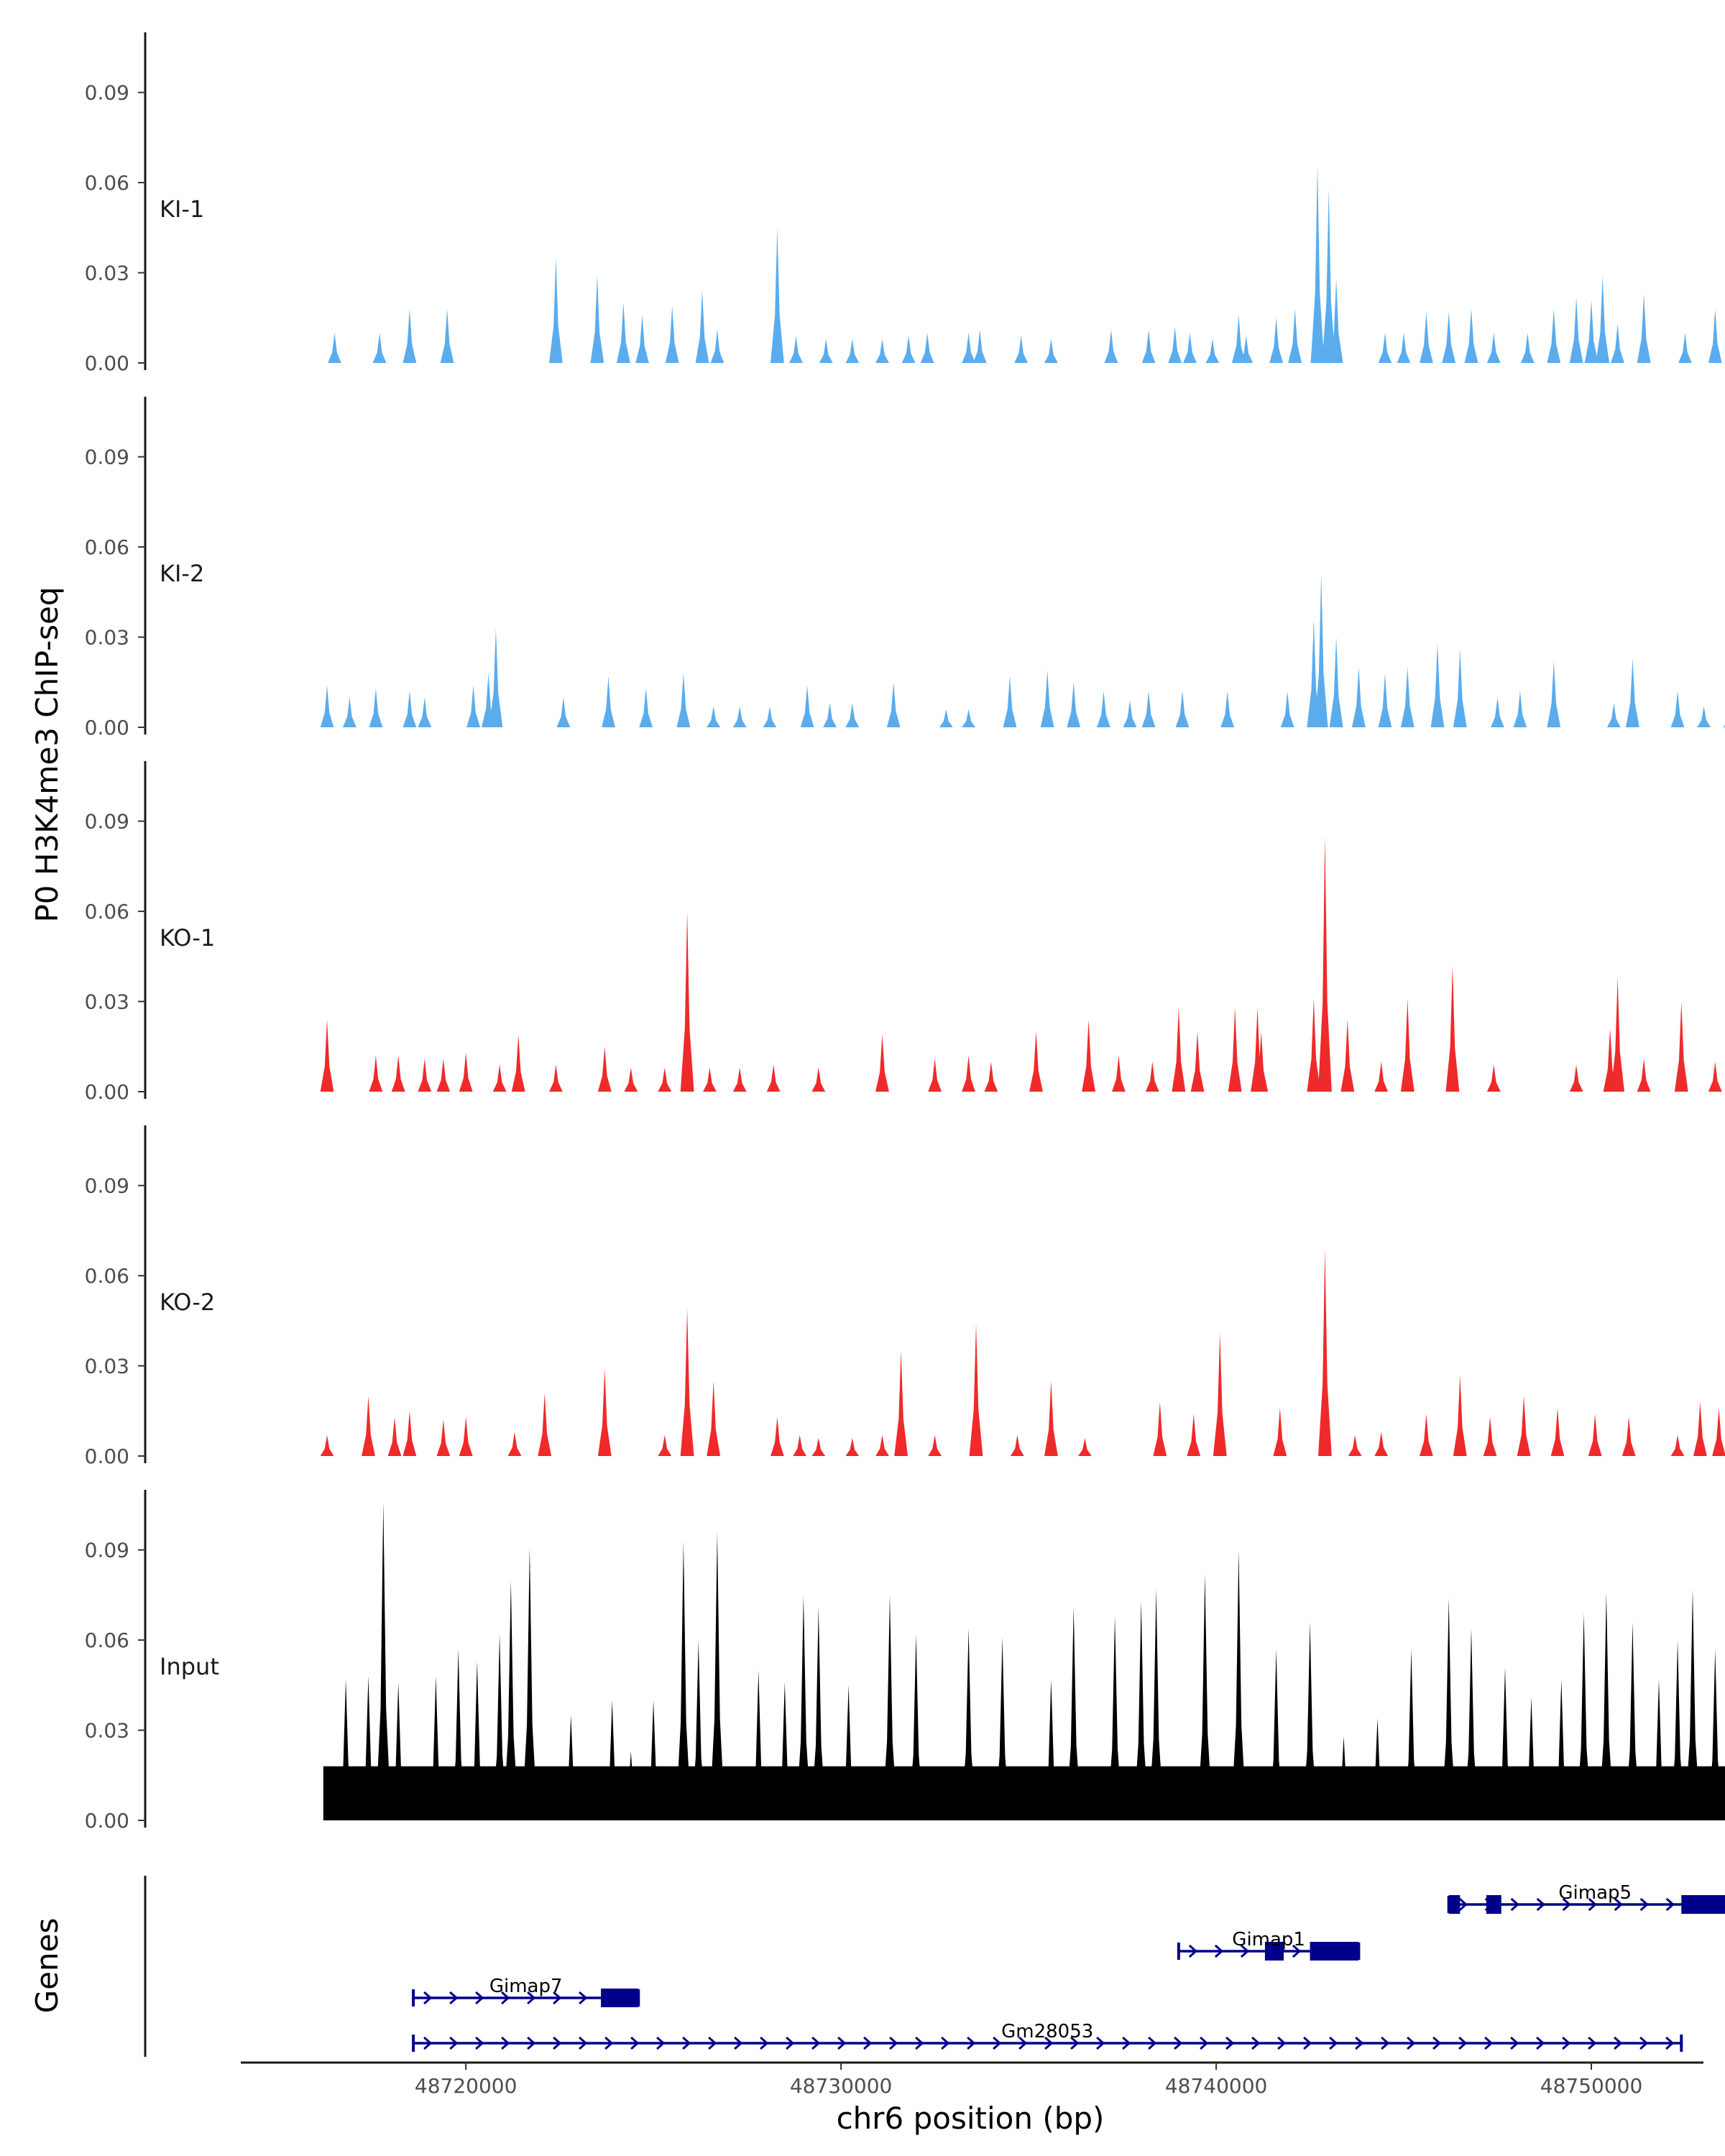 The height and width of the screenshot is (2156, 1725). What do you see at coordinates (107, 638) in the screenshot?
I see `y-tick-label: 0.03` at bounding box center [107, 638].